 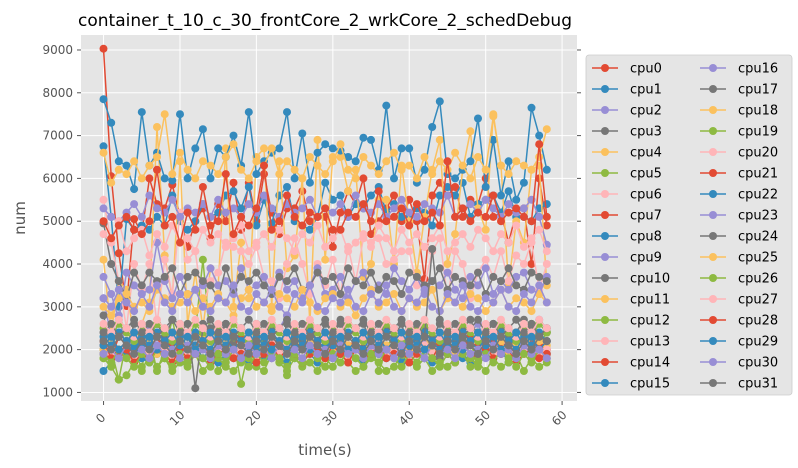 What do you see at coordinates (650, 342) in the screenshot?
I see `legend-label: cpu13` at bounding box center [650, 342].